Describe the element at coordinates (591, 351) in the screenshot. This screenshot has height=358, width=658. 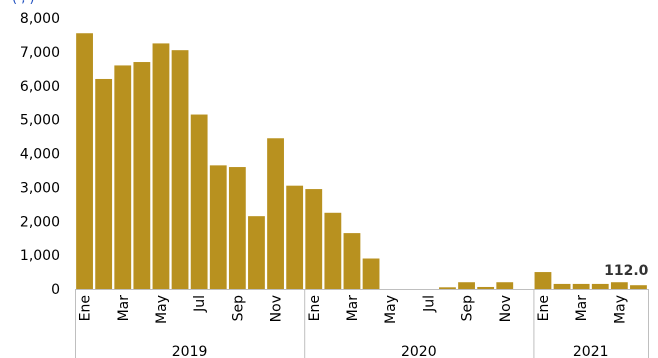
I see `year-label: 2021` at that location.